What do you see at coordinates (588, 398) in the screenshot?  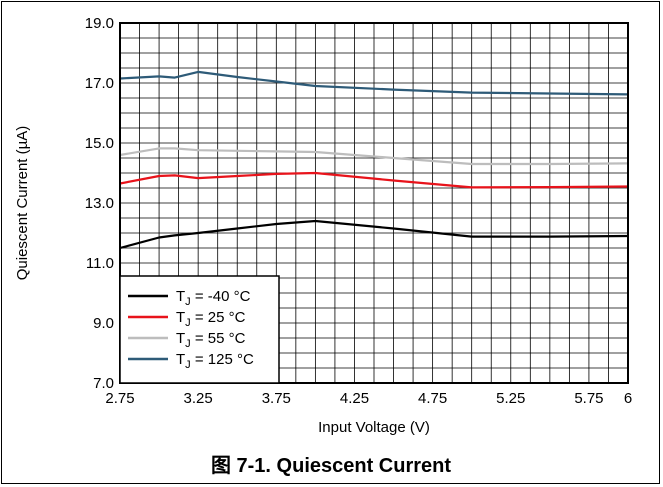 I see `x-tick-label: 5.75` at bounding box center [588, 398].